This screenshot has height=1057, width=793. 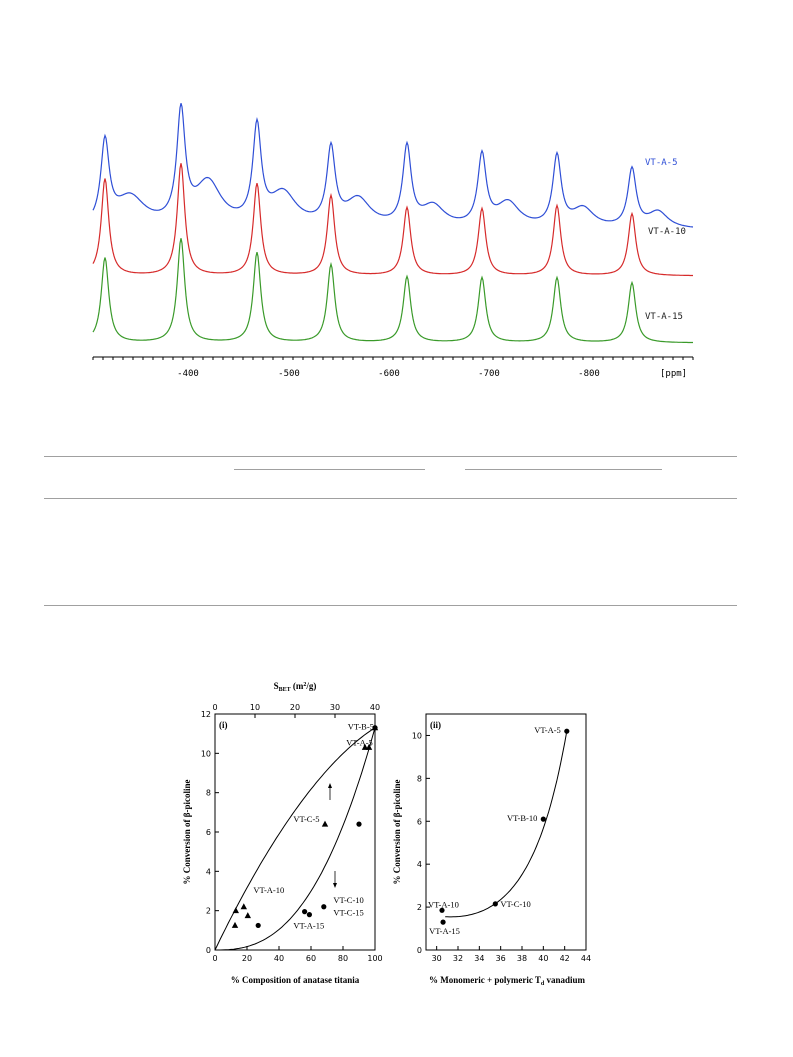 I want to click on panel-ii-y-tick-label: 8, so click(x=419, y=778).